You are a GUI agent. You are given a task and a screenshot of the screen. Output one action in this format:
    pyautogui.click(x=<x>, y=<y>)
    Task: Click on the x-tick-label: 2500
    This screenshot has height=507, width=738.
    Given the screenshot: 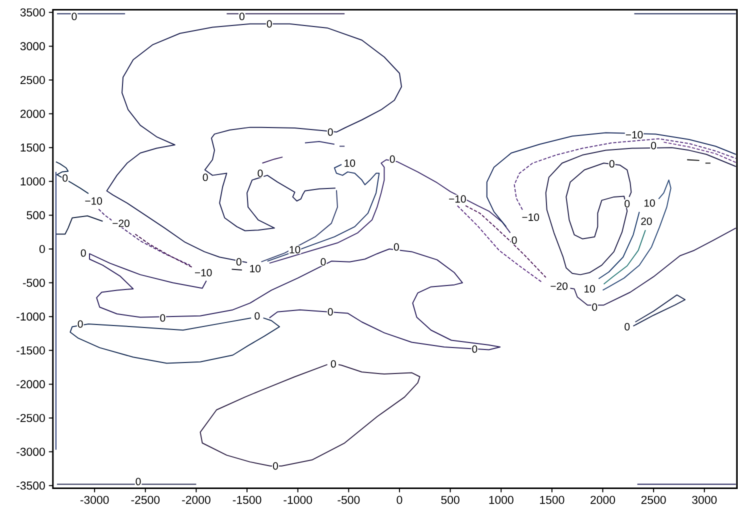 What is the action you would take?
    pyautogui.click(x=653, y=500)
    